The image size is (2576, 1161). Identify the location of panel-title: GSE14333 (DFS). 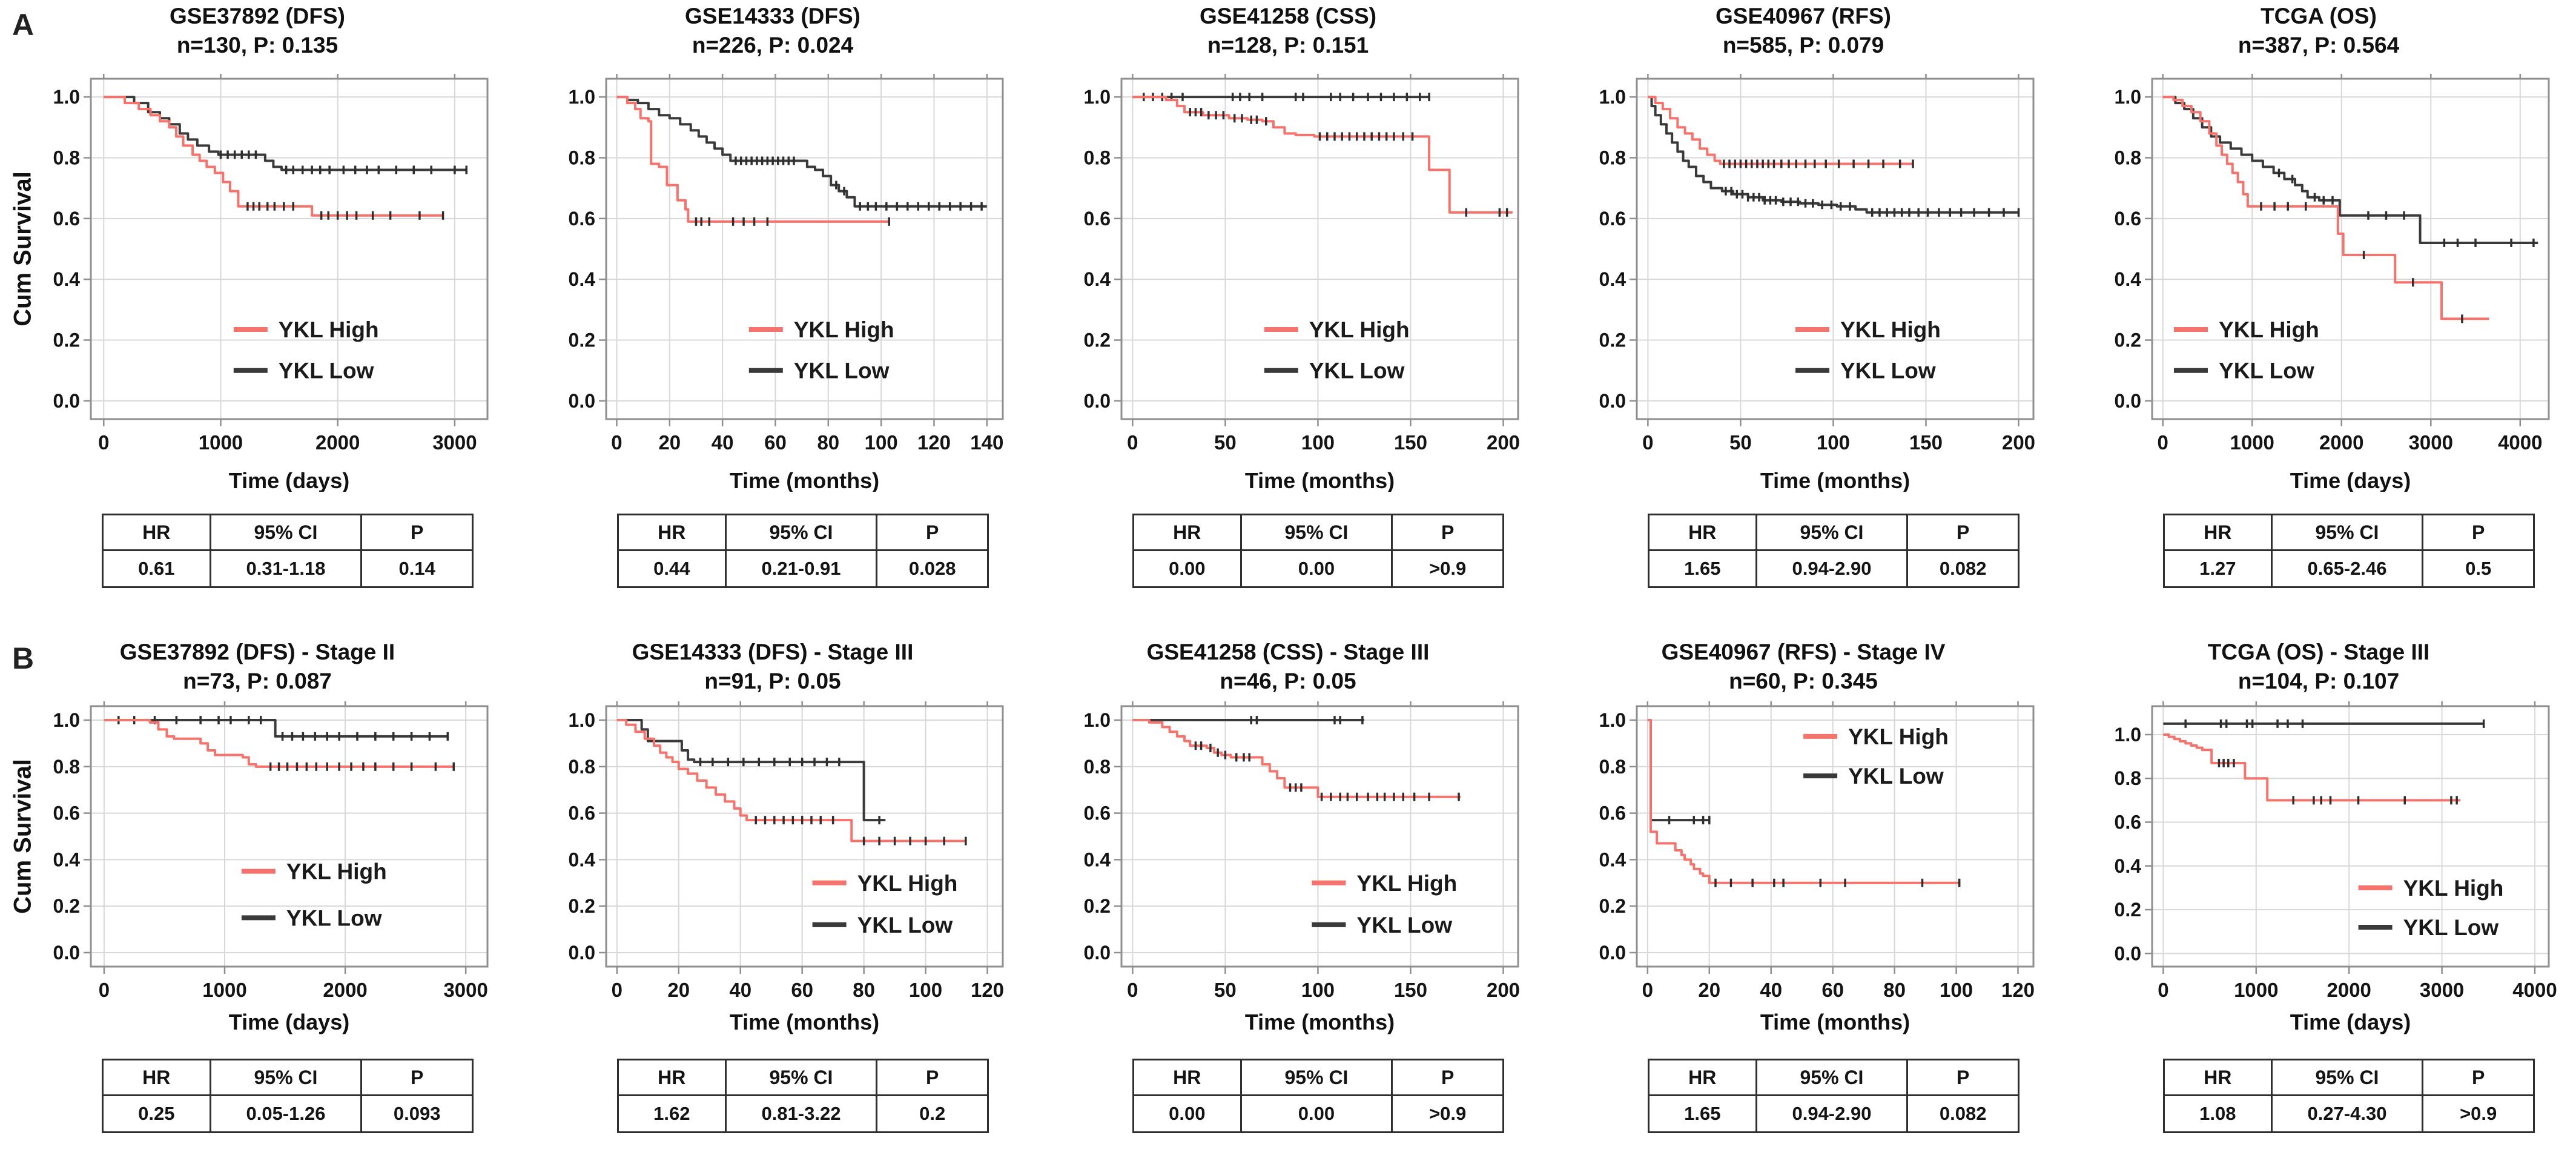
(772, 16).